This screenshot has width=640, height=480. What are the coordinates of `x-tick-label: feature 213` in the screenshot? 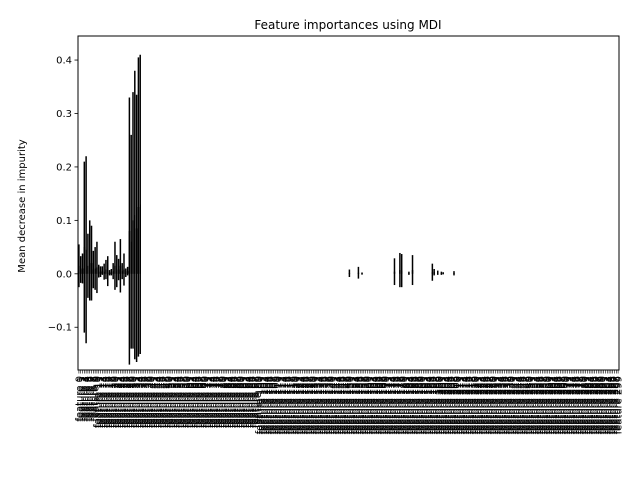 It's located at (464, 405).